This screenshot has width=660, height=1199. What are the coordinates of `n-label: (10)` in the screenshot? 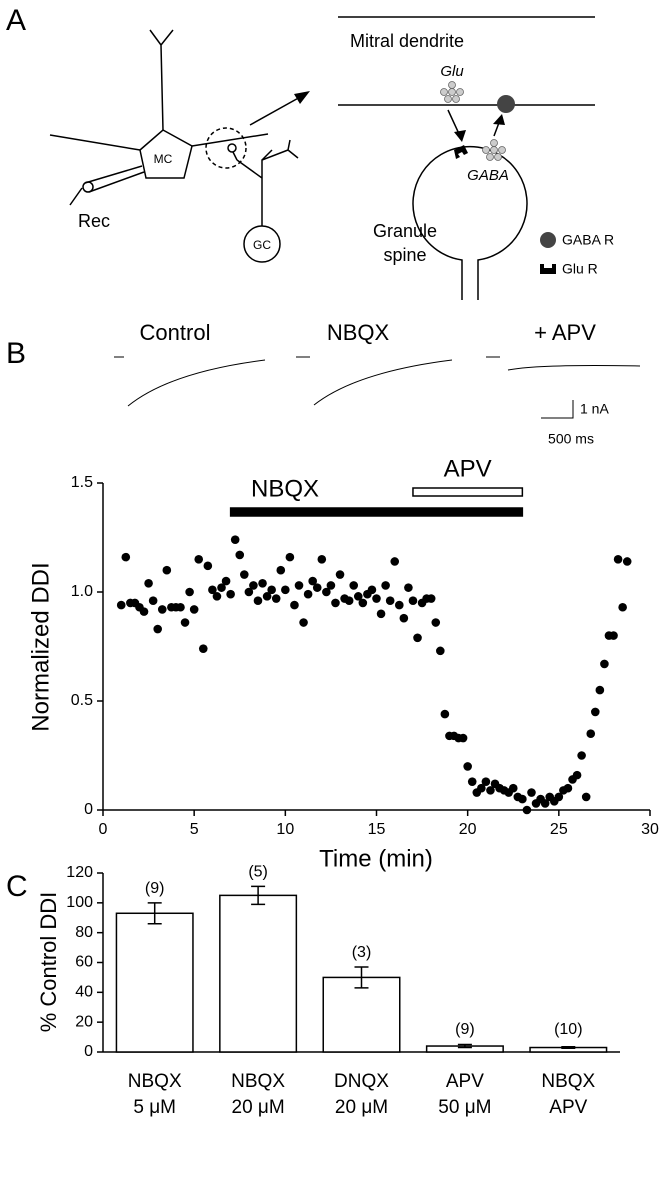 It's located at (568, 1029).